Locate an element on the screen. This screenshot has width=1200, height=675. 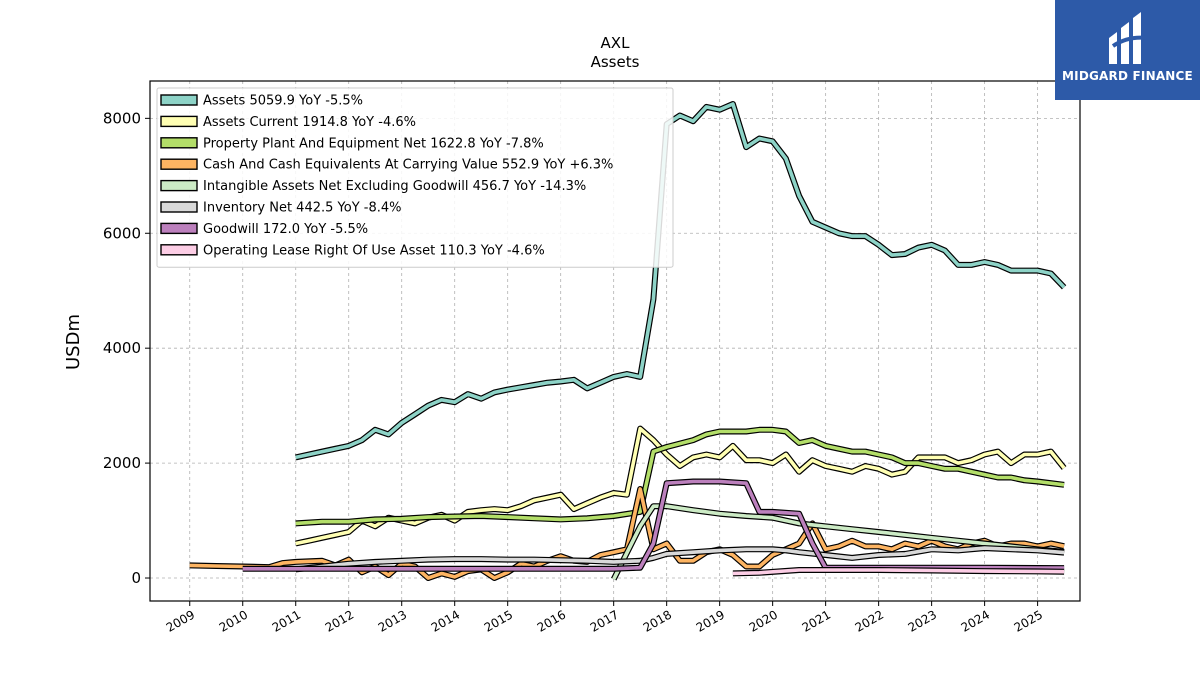
legend-box is located at coordinates (415, 177).